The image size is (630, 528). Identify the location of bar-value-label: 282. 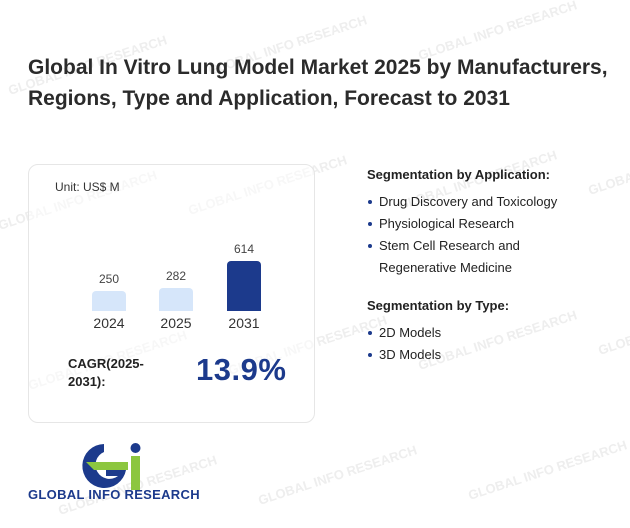
(176, 276).